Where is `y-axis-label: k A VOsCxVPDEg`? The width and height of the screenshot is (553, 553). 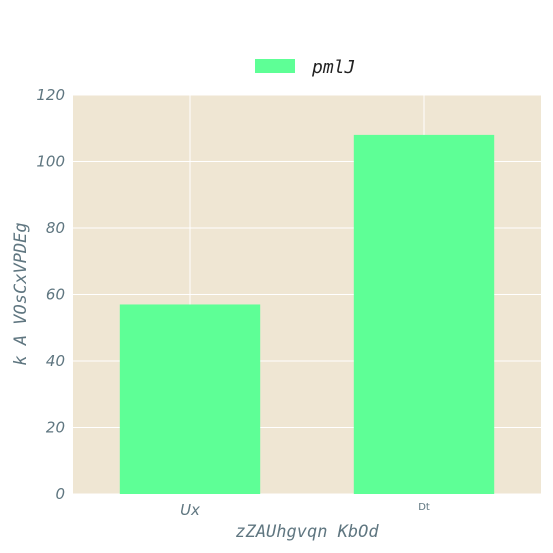
y-axis-label: k A VOsCxVPDEg is located at coordinates (21, 293).